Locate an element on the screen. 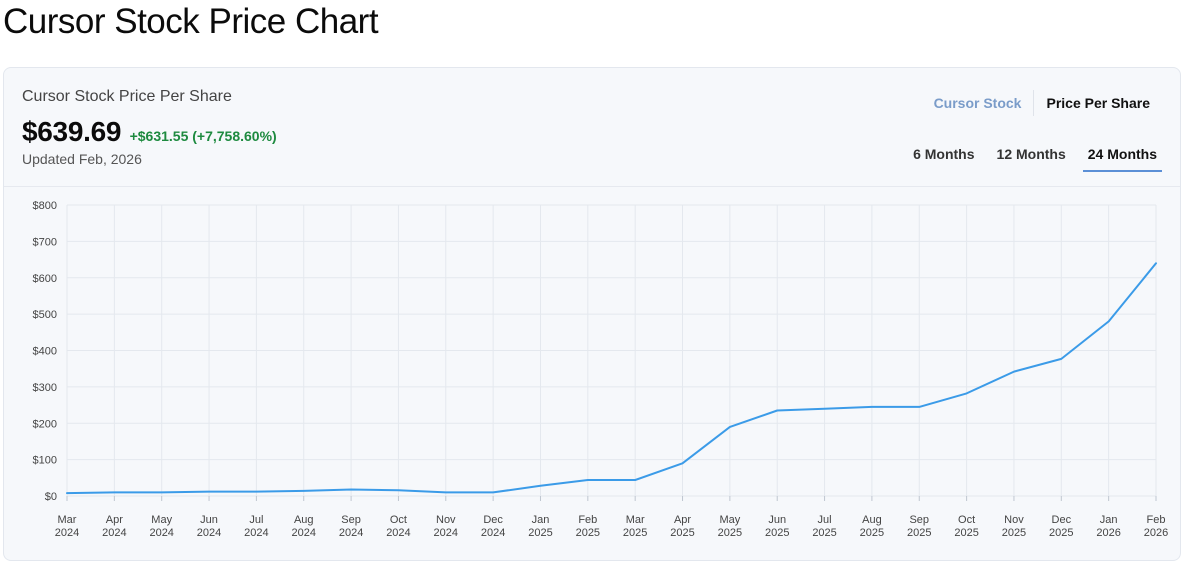 The width and height of the screenshot is (1192, 561). page-title: Cursor Stock Price Chart is located at coordinates (191, 21).